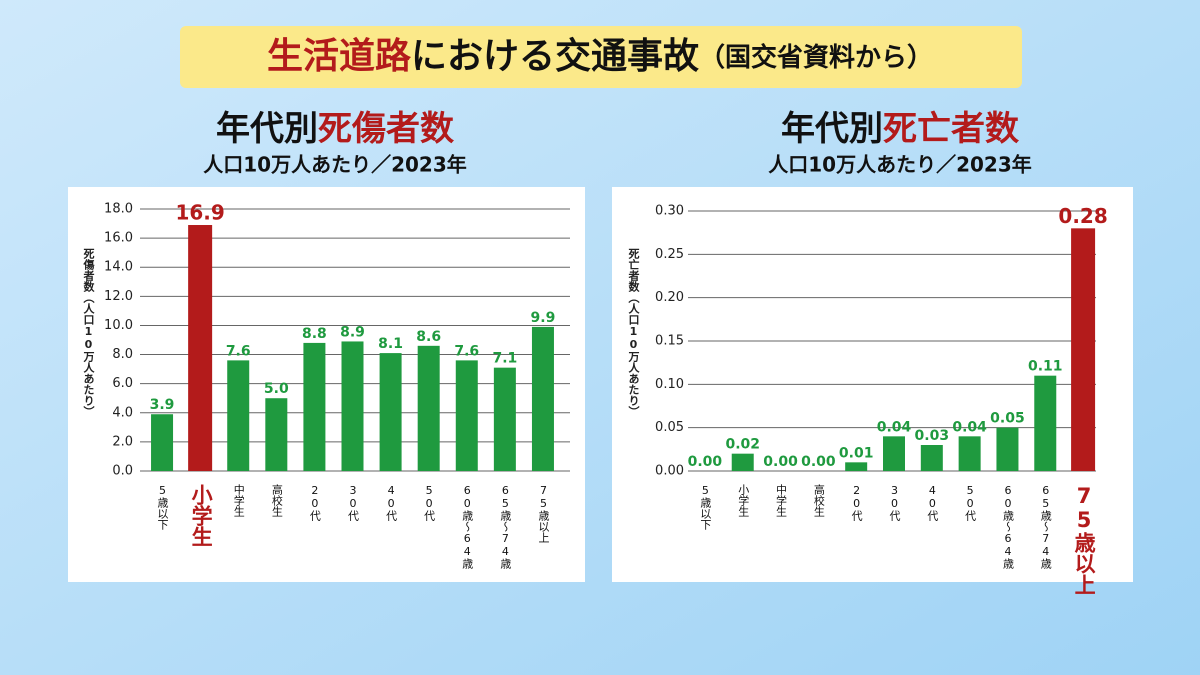 The height and width of the screenshot is (675, 1200). What do you see at coordinates (669, 427) in the screenshot?
I see `y-tick-label: 0.05` at bounding box center [669, 427].